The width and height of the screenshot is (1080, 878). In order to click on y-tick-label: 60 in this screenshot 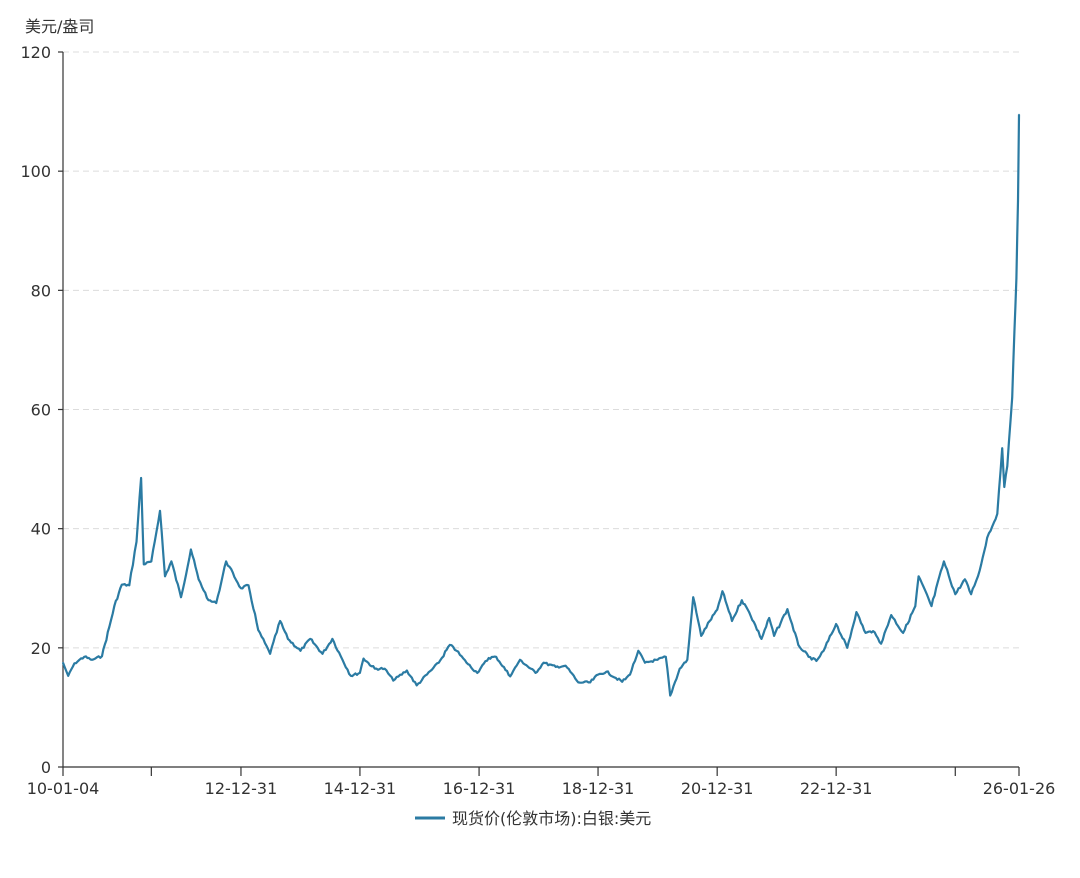, I will do `click(41, 410)`.